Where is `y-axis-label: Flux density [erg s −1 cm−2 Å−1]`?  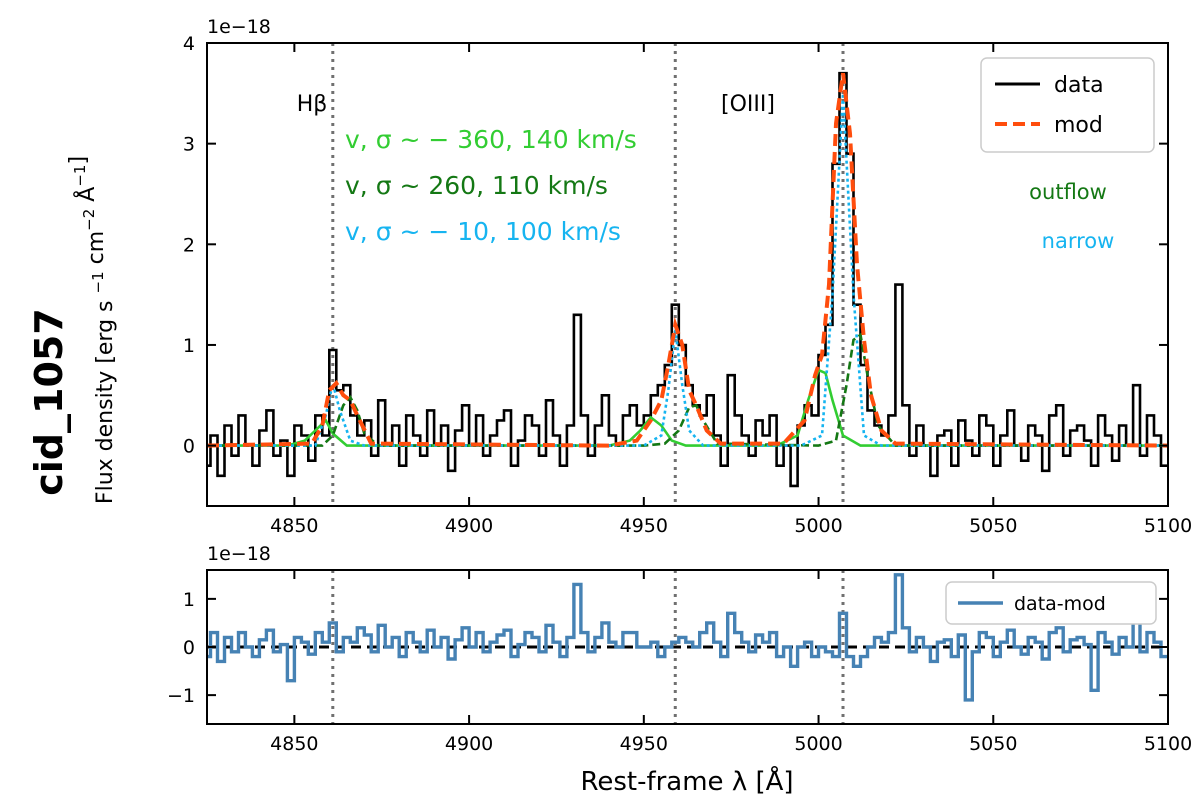 y-axis-label: Flux density [erg s −1 cm−2 Å−1] is located at coordinates (92, 330).